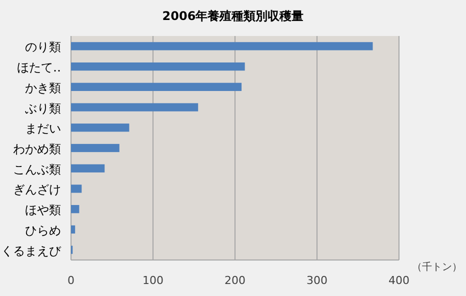  I want to click on y-tick-label: ひらめ, so click(43, 230).